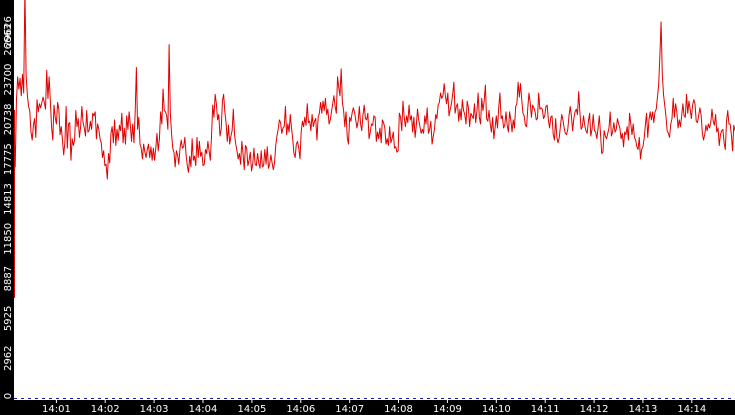 This screenshot has width=735, height=415. I want to click on y-tick-label: 5925, so click(8, 318).